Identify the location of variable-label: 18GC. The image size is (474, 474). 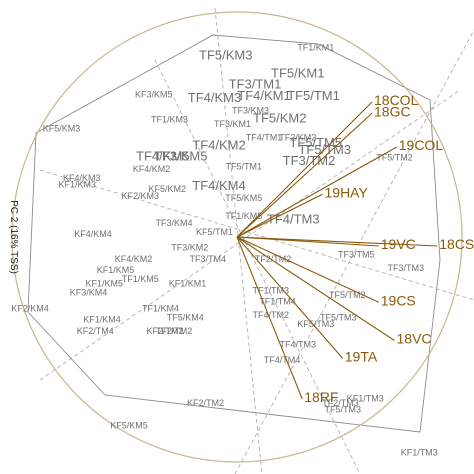
(392, 111).